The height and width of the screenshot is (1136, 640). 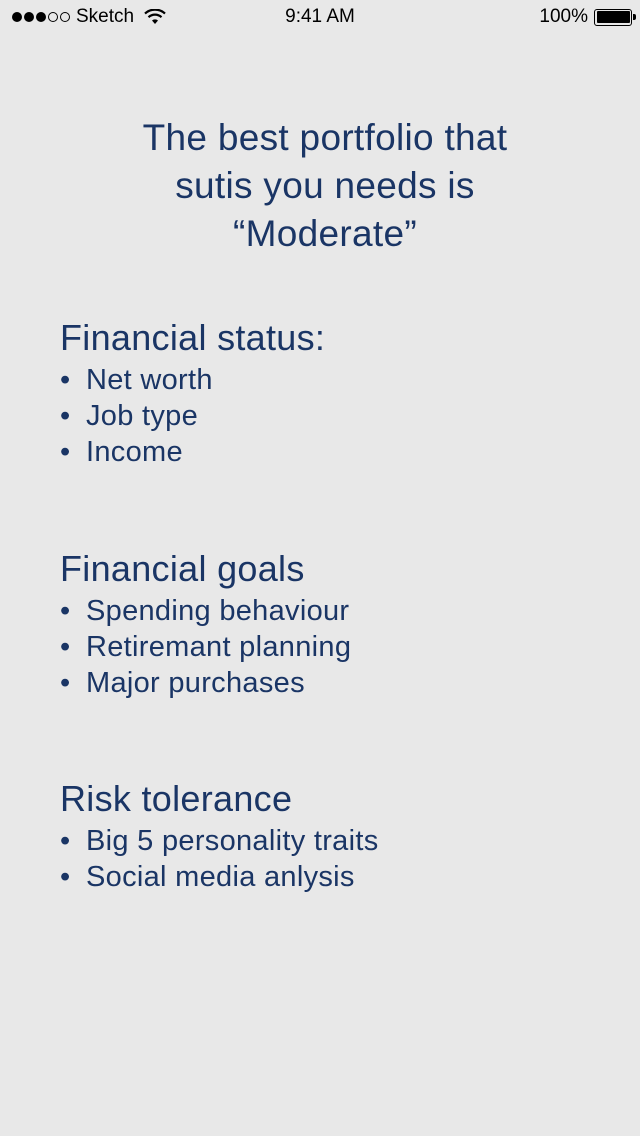 I want to click on headline-line-2: sutis you needs is, so click(x=325, y=185).